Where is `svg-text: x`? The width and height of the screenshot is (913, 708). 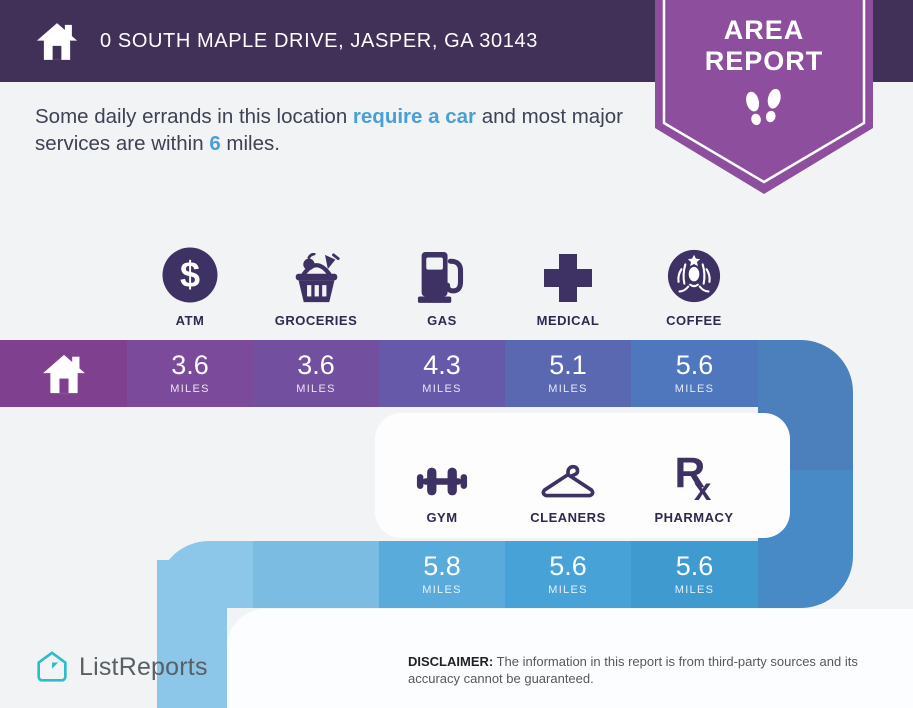
svg-text: x is located at coordinates (703, 486).